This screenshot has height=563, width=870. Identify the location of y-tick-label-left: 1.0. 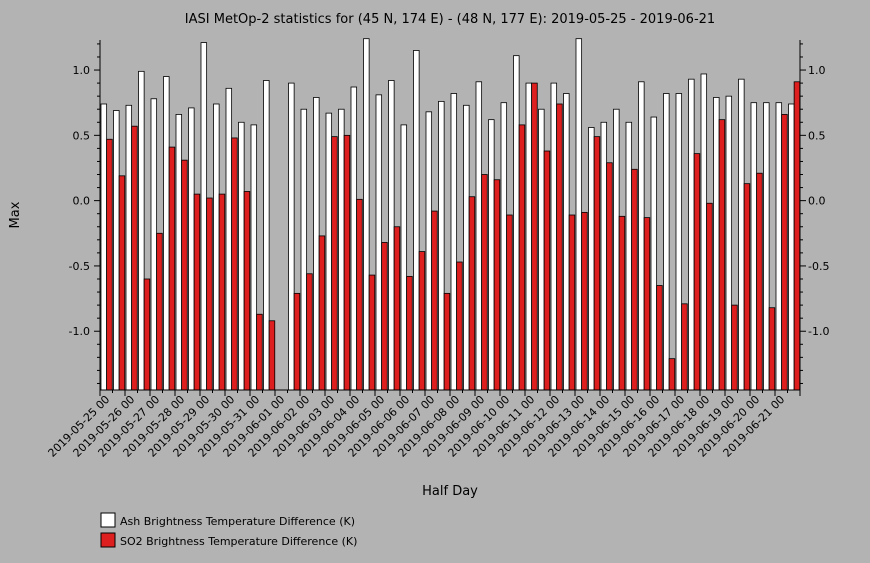
(82, 70).